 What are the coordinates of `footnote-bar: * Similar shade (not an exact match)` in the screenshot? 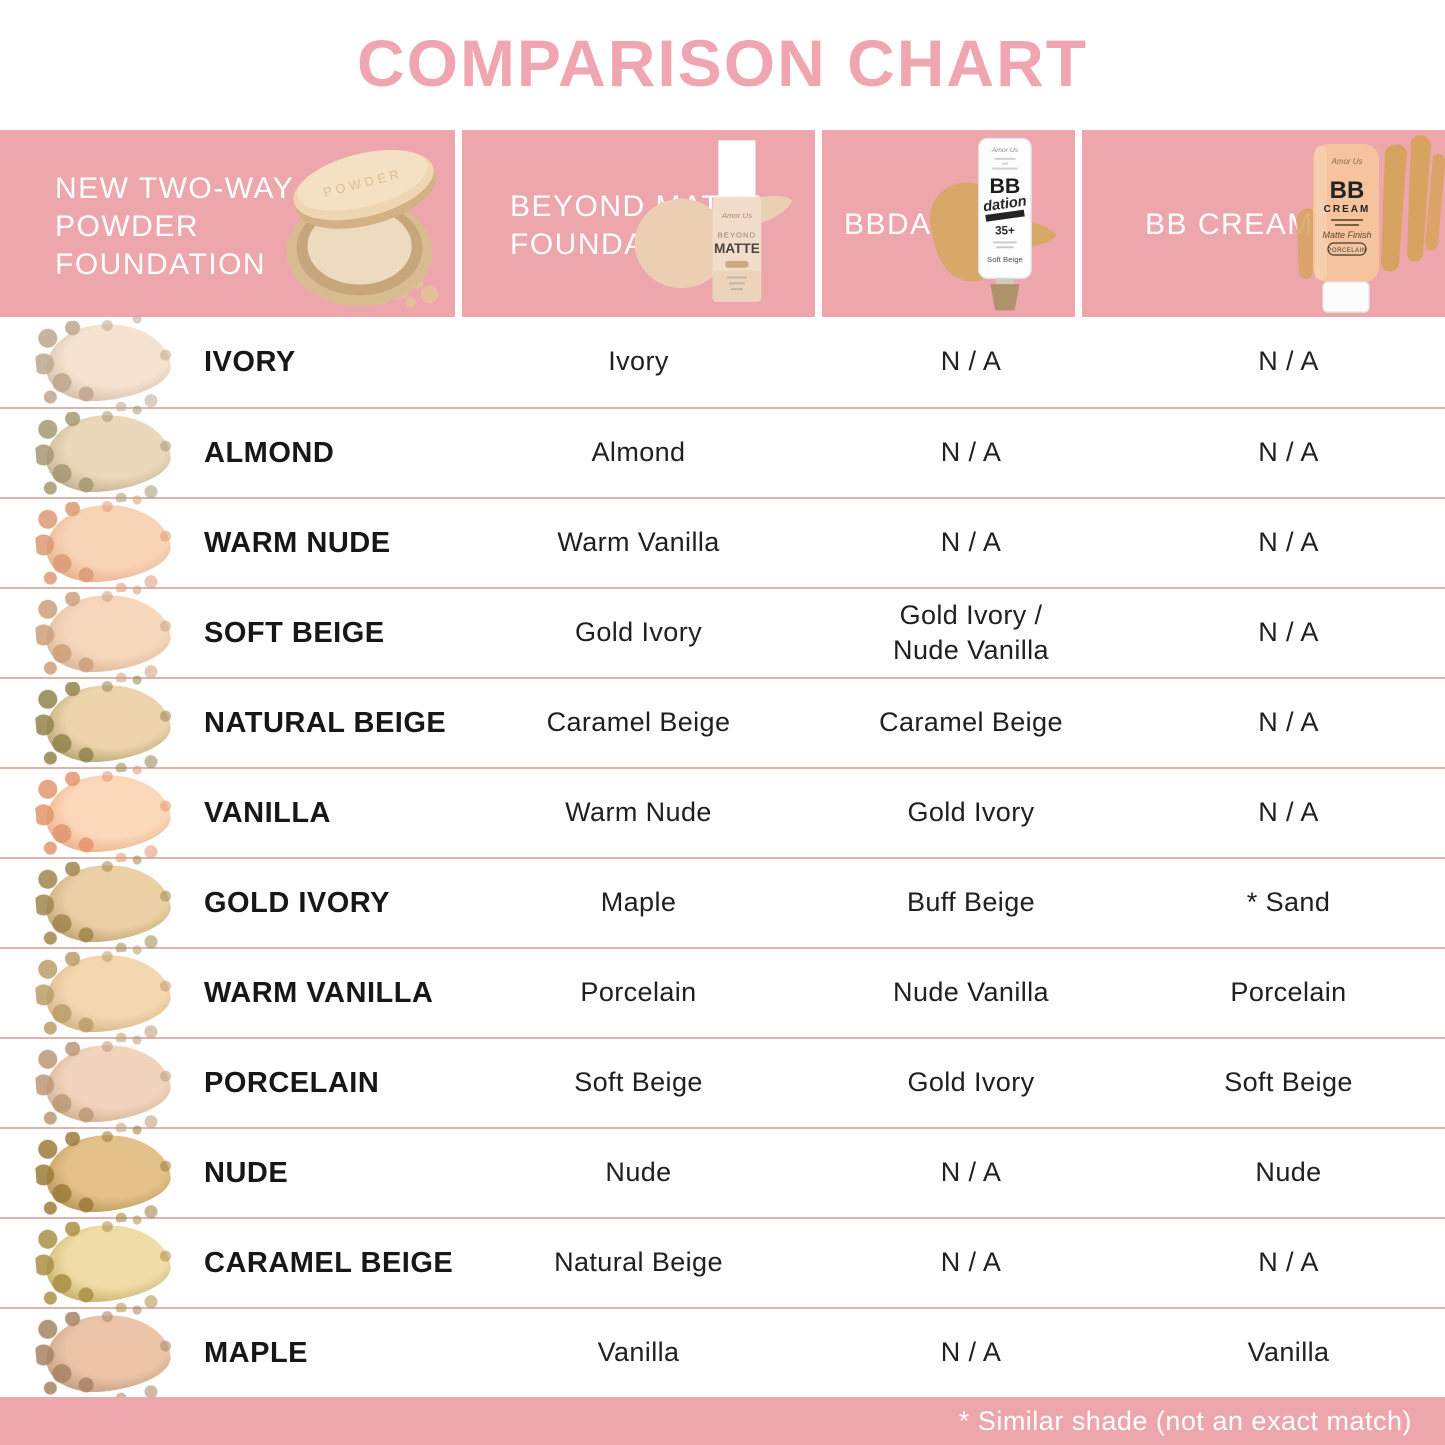 It's located at (722, 1421).